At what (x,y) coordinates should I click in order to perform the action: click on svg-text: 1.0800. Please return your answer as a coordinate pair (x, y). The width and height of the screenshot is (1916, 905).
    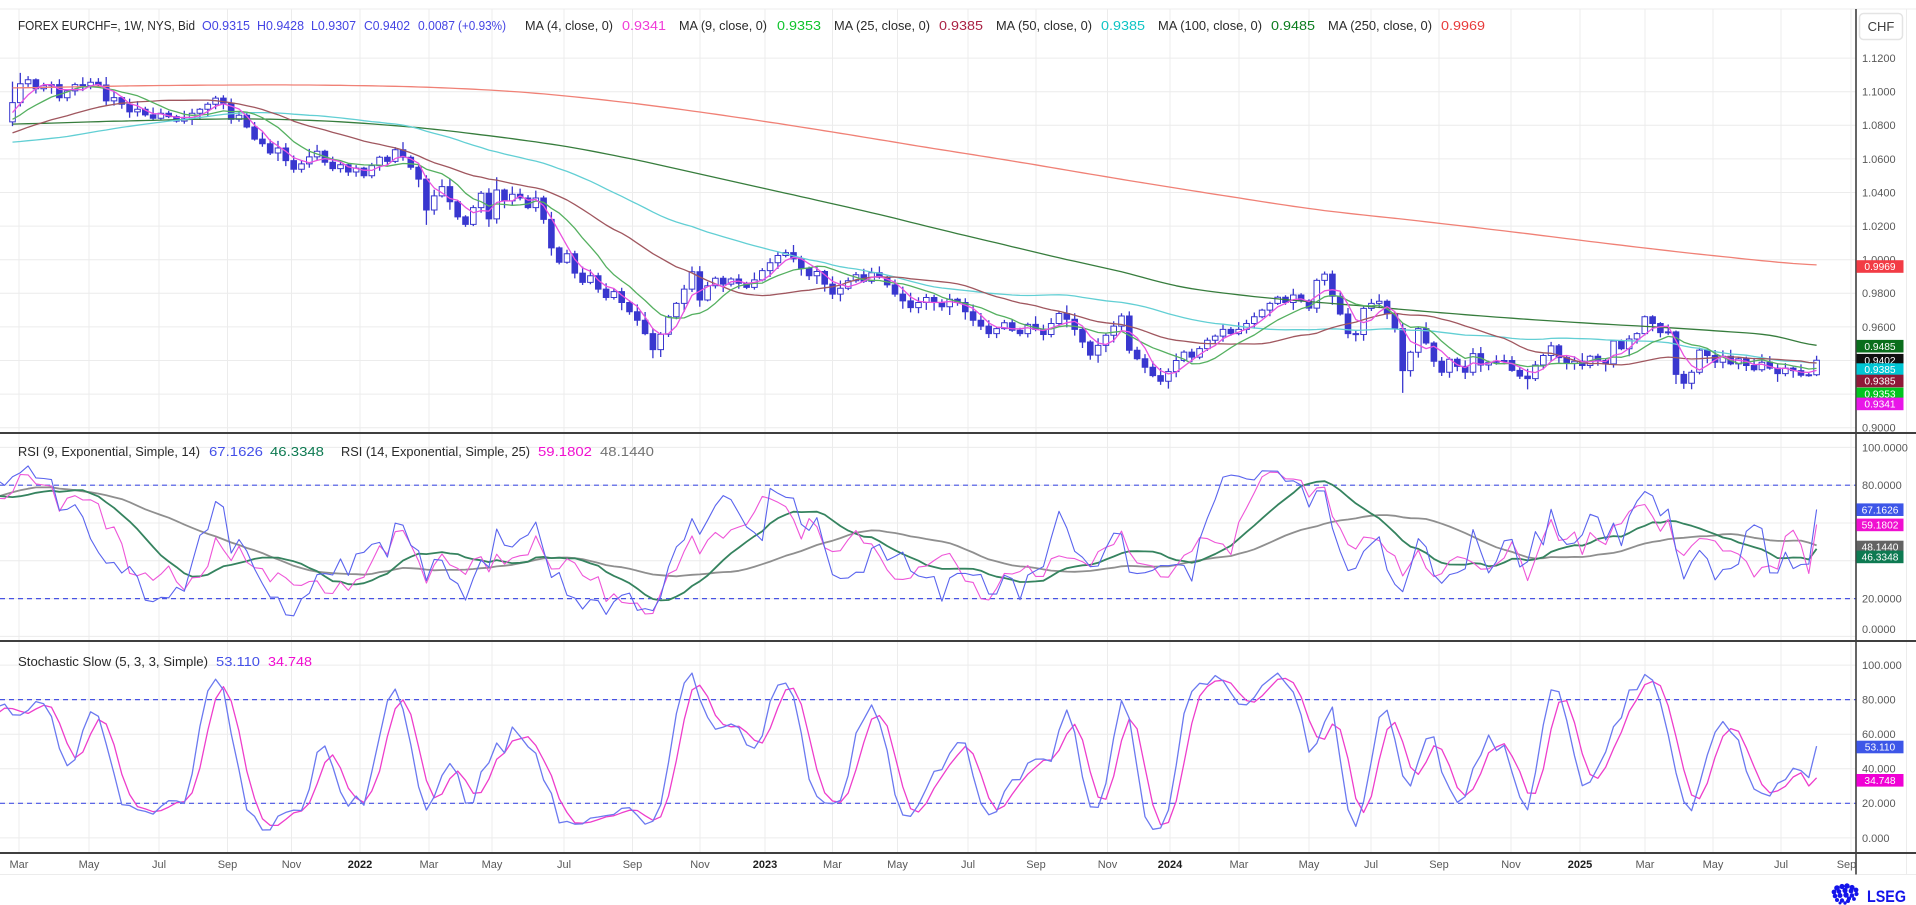
    Looking at the image, I should click on (1879, 126).